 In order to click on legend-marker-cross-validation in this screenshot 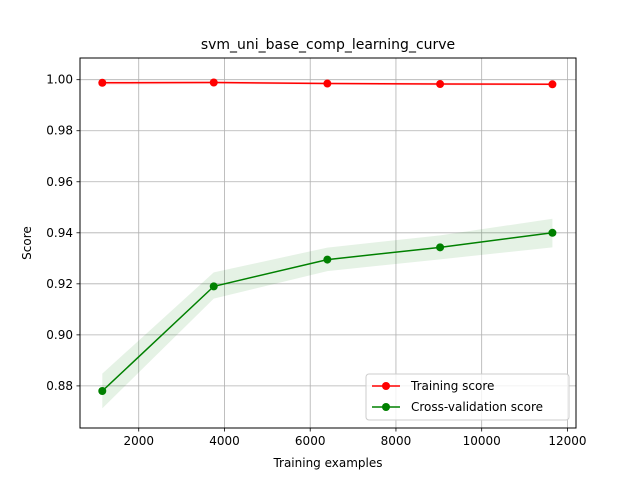, I will do `click(386, 407)`.